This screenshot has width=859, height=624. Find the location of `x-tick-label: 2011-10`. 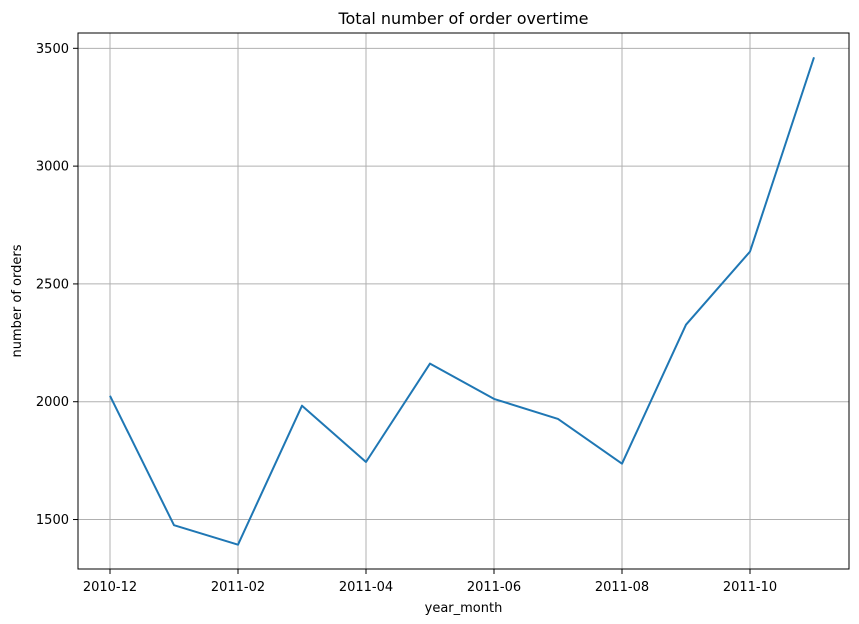

x-tick-label: 2011-10 is located at coordinates (750, 587).